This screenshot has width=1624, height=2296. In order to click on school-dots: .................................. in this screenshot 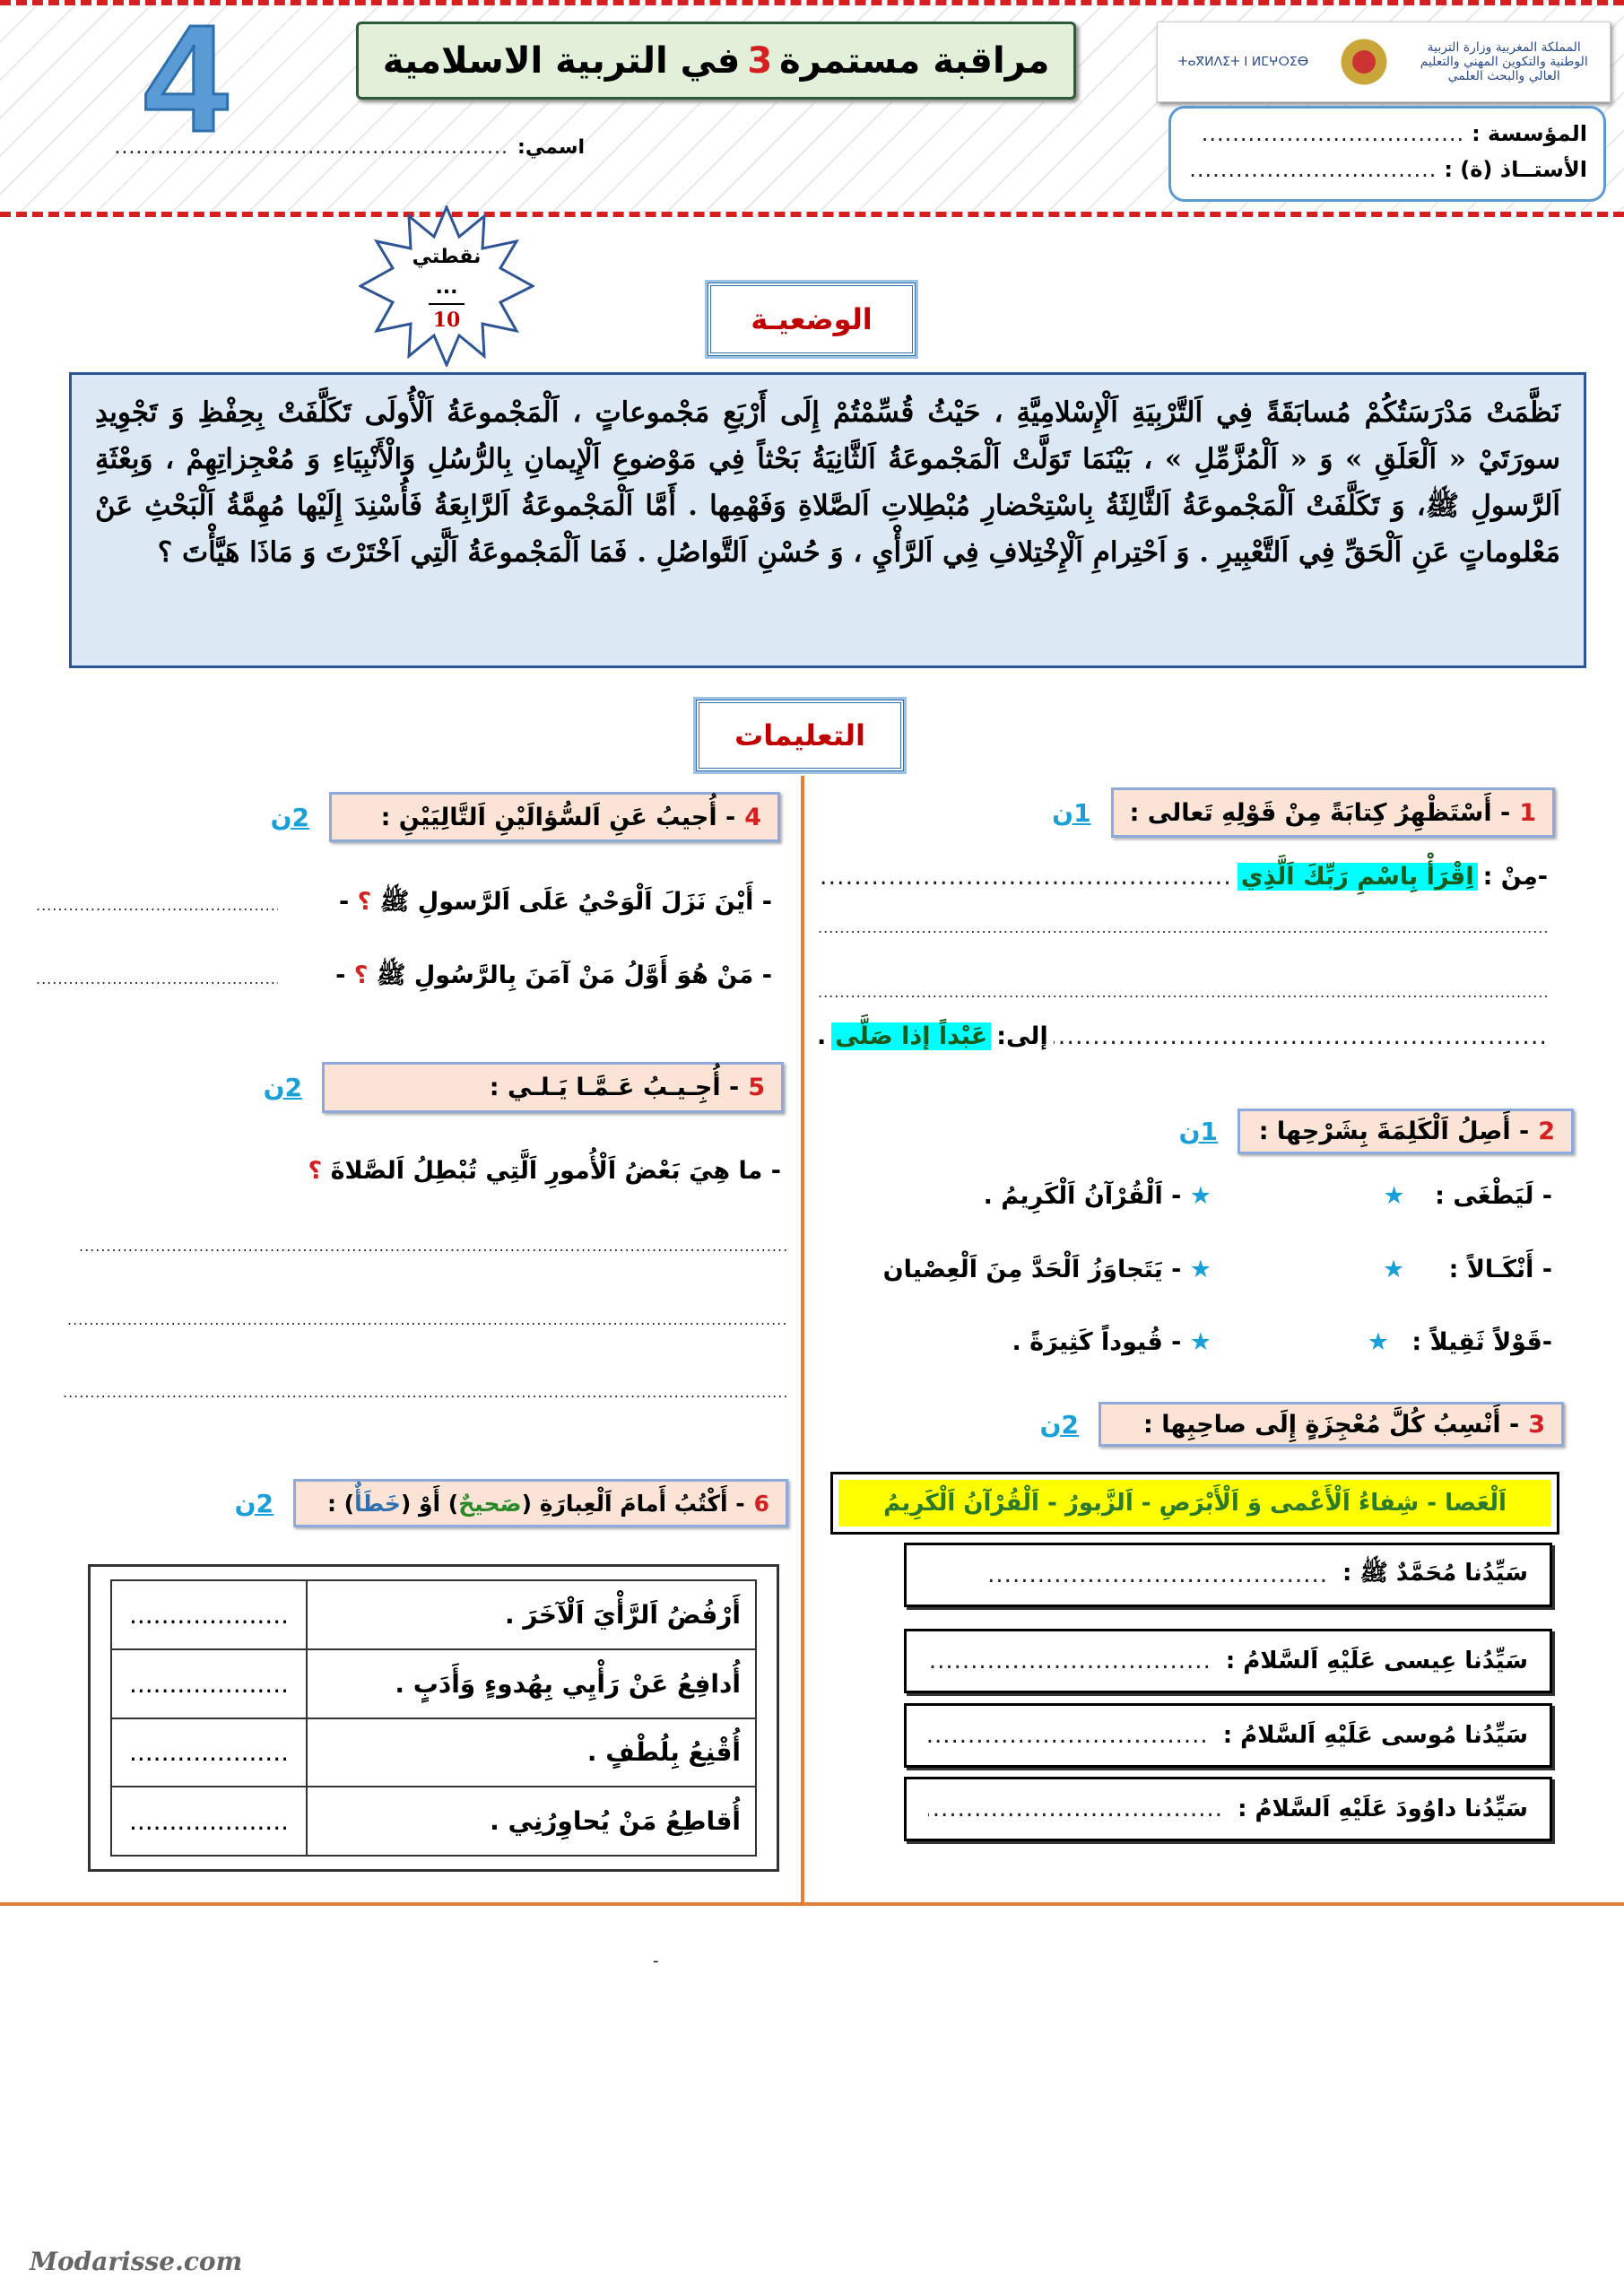, I will do `click(1333, 133)`.